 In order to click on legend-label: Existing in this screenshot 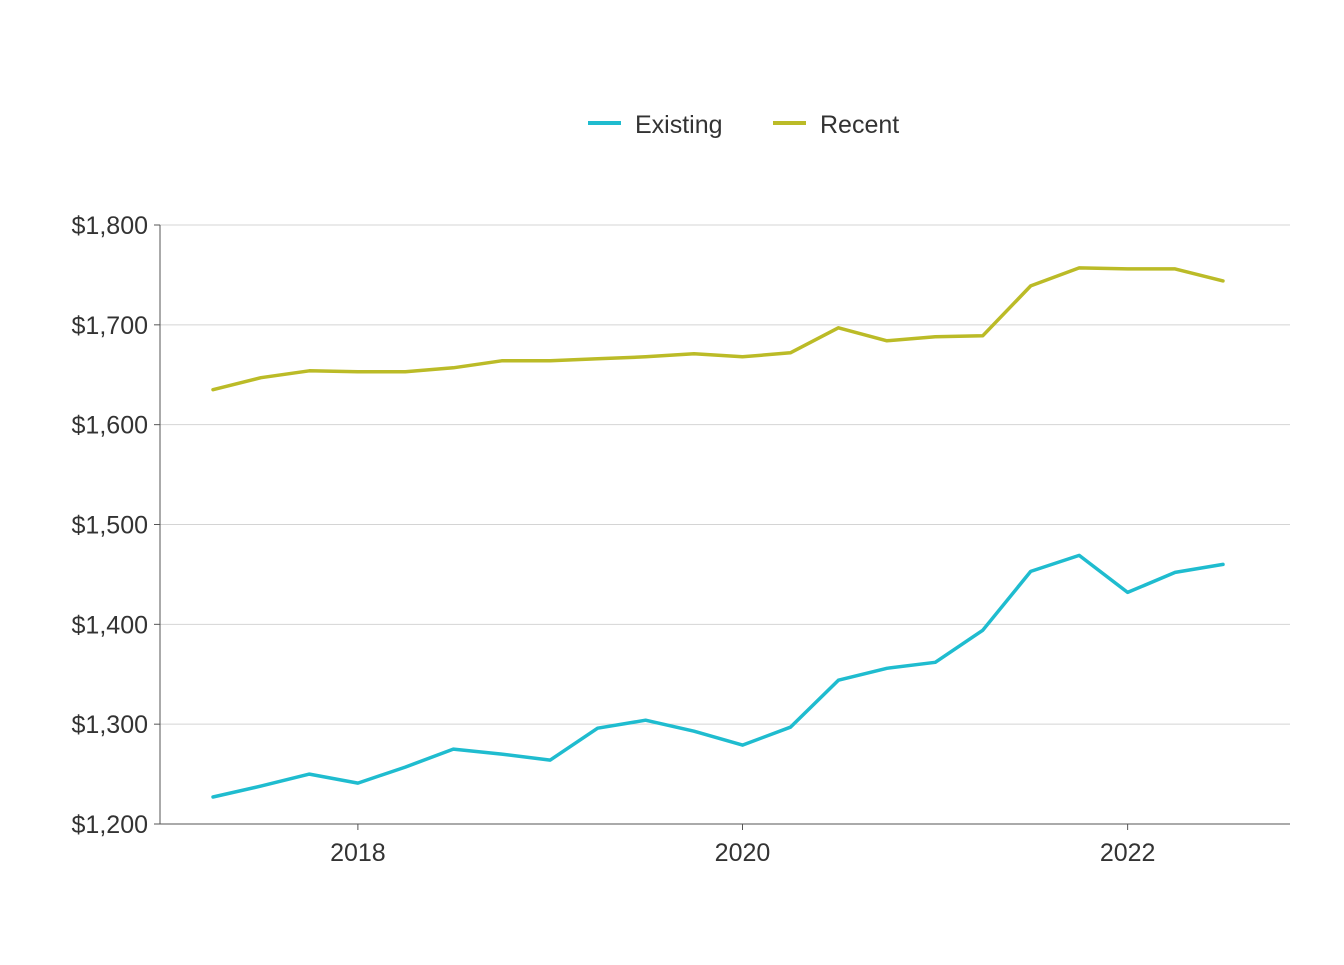, I will do `click(679, 125)`.